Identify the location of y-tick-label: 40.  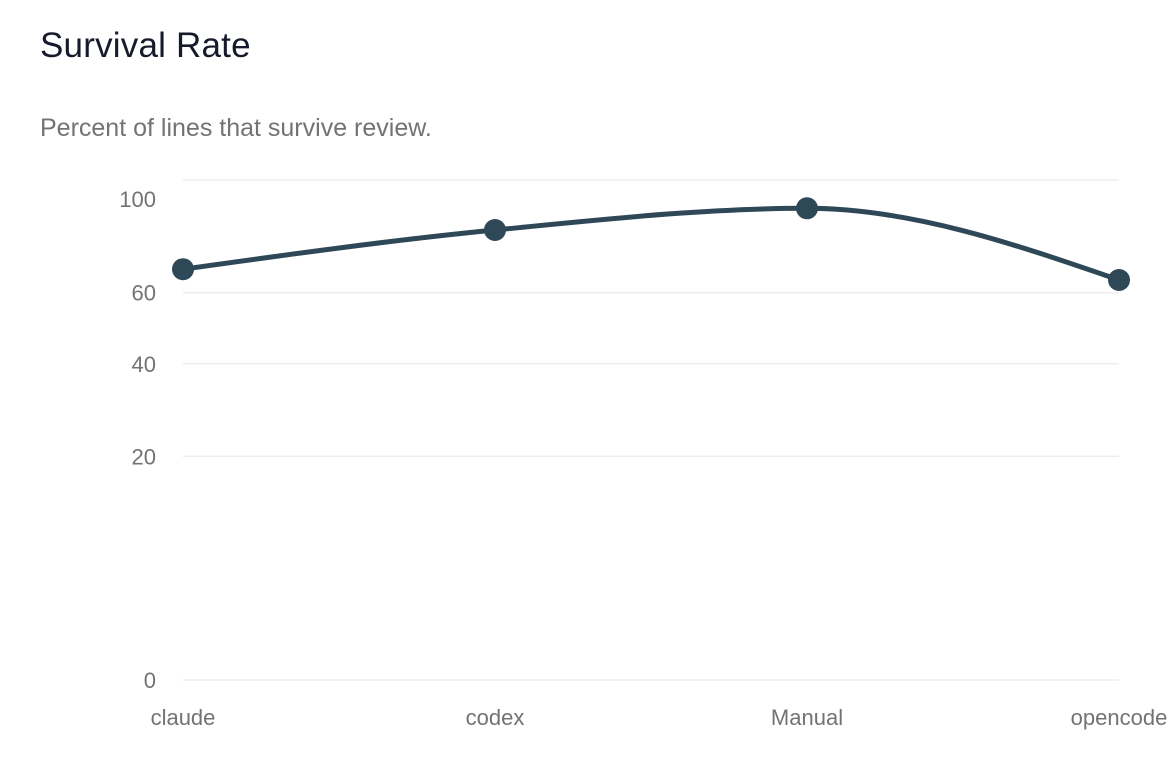
(144, 364).